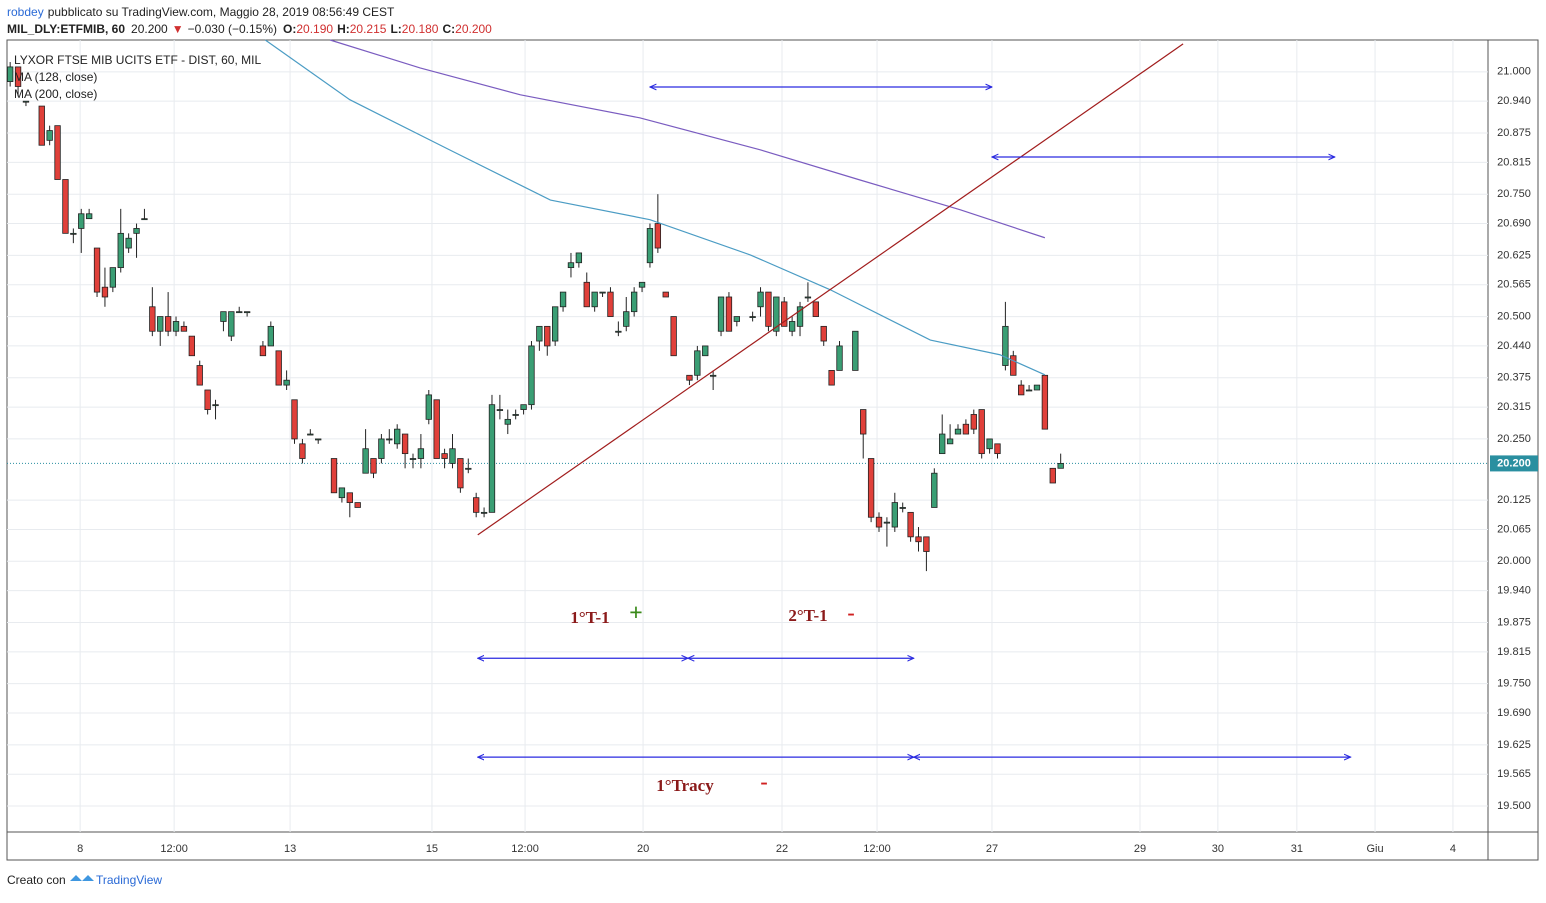 The width and height of the screenshot is (1546, 903). Describe the element at coordinates (1514, 255) in the screenshot. I see `y-tick-label: 20.625` at that location.